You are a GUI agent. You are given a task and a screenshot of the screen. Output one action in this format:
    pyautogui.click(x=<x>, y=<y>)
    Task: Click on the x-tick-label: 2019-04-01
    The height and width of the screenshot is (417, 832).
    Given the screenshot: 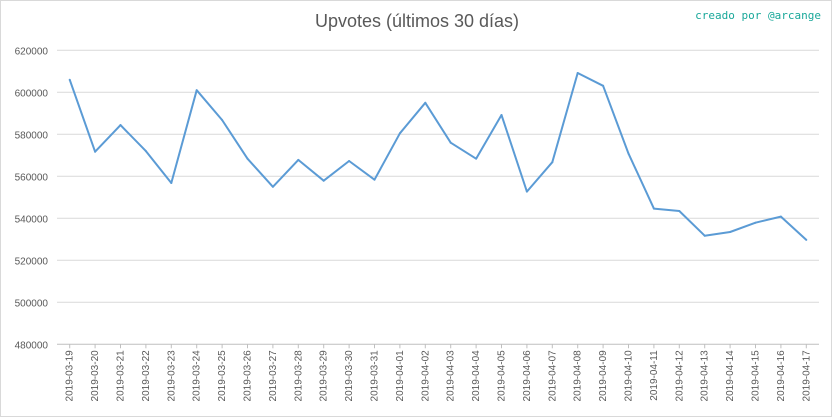 What is the action you would take?
    pyautogui.click(x=400, y=376)
    